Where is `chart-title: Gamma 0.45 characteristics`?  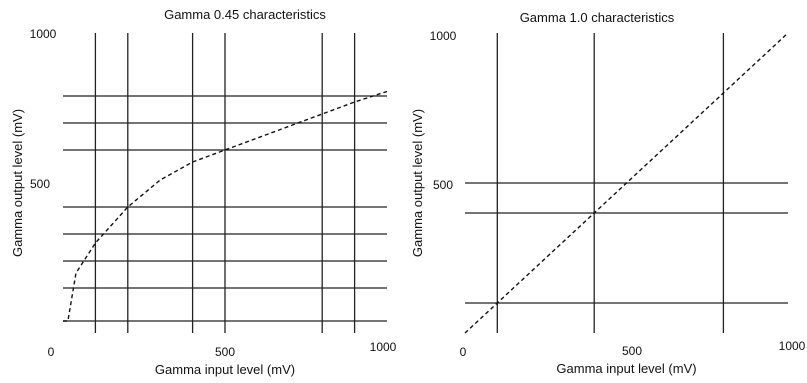 chart-title: Gamma 0.45 characteristics is located at coordinates (245, 14).